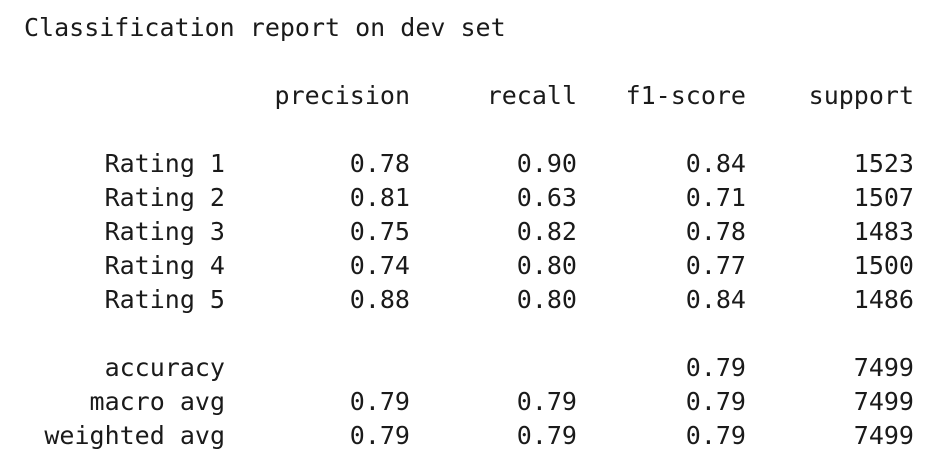 This screenshot has height=458, width=932. What do you see at coordinates (466, 368) in the screenshot?
I see `summary-row-accuracy: accuracy 0.79 7499` at bounding box center [466, 368].